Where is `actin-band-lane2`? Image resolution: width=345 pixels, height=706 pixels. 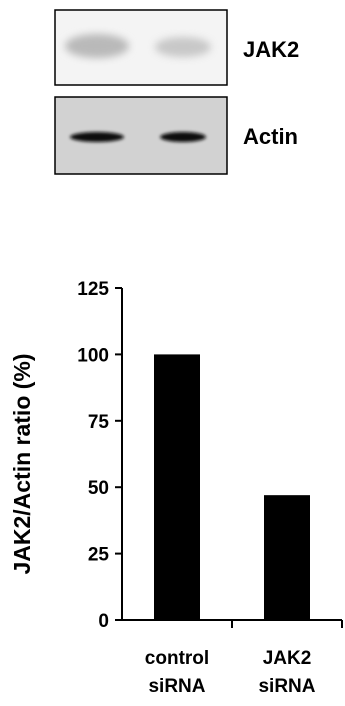
actin-band-lane2 is located at coordinates (183, 137).